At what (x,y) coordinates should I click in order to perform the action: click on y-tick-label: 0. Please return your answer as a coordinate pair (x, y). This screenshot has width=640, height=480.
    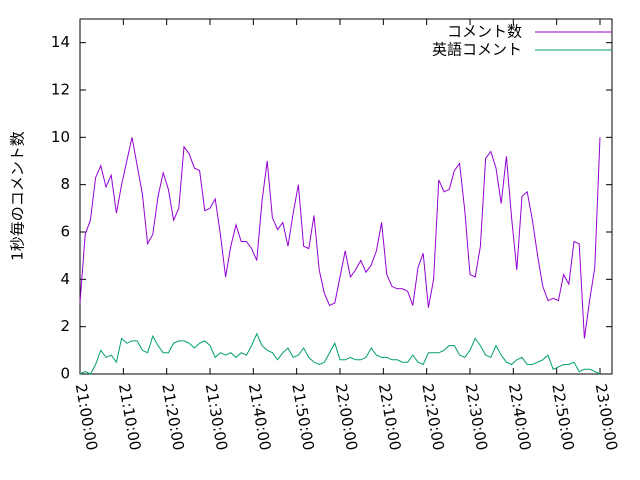
    Looking at the image, I should click on (65, 374).